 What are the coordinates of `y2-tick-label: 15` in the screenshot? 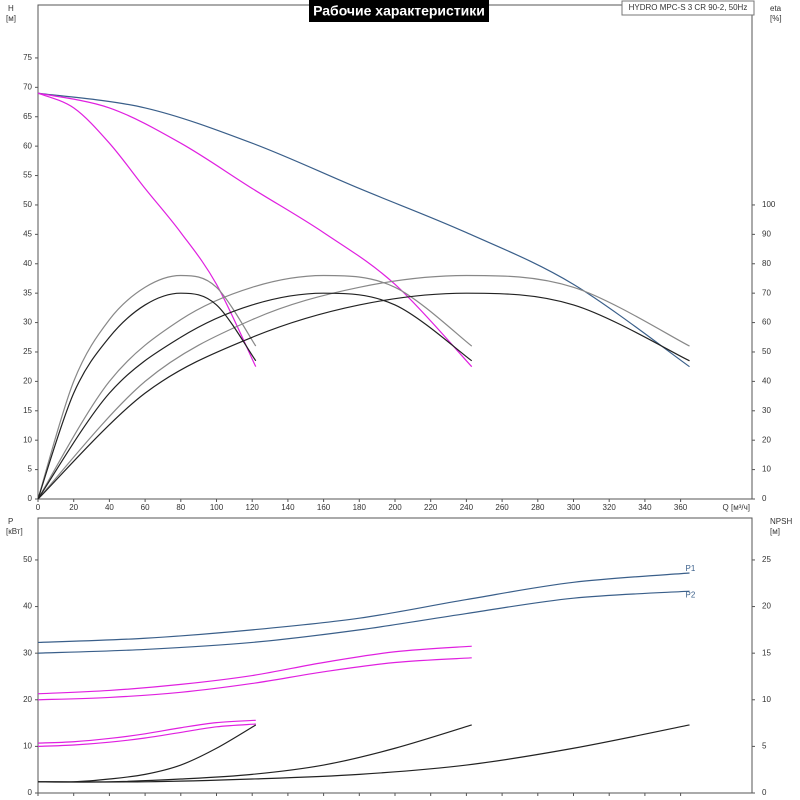 It's located at (766, 652).